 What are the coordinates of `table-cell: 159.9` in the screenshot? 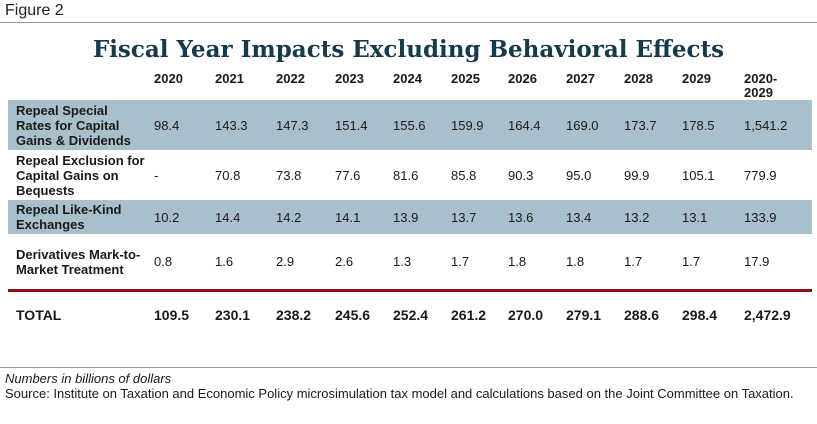 It's located at (475, 125).